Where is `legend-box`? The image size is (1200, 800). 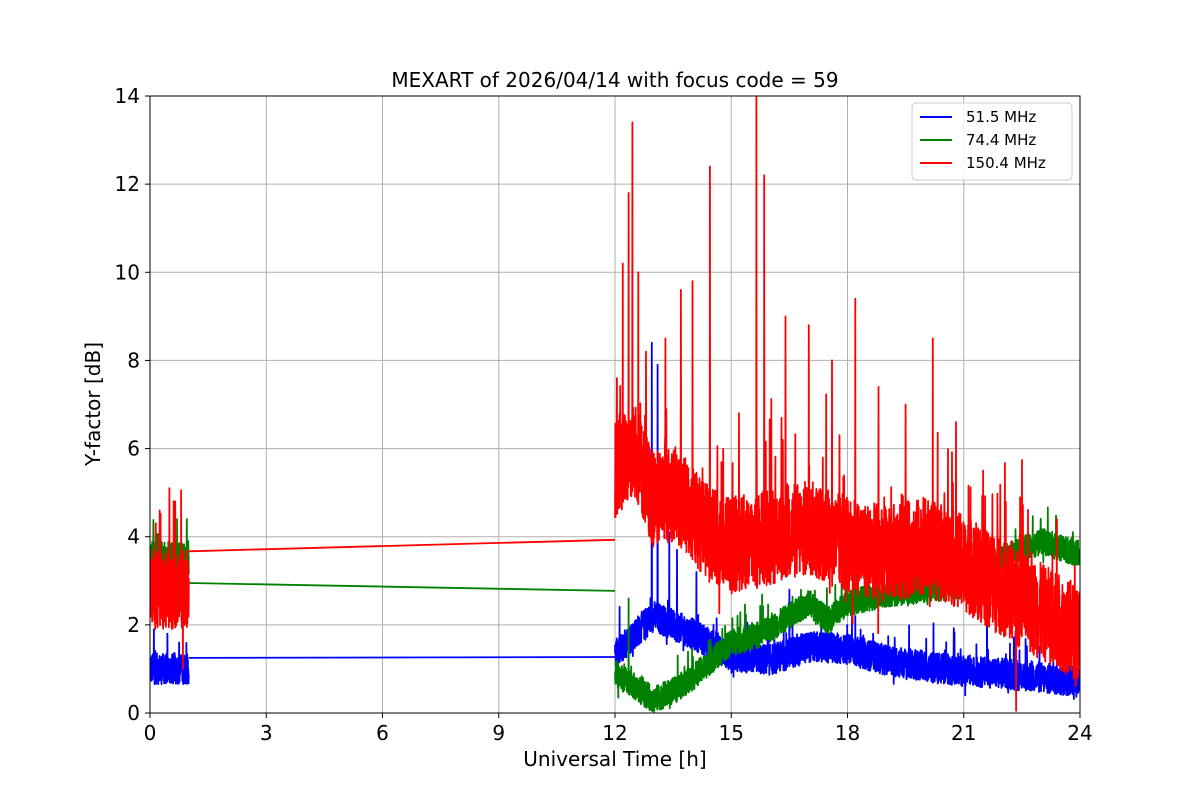
legend-box is located at coordinates (992, 141).